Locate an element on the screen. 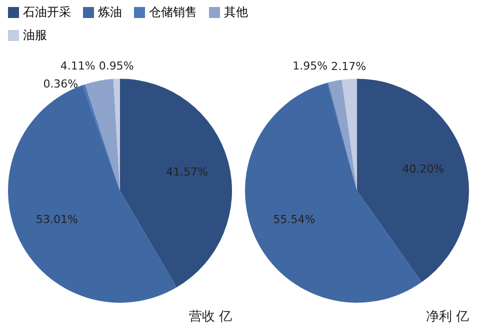 The height and width of the screenshot is (331, 477). slice-label: 净利 亿 is located at coordinates (447, 317).